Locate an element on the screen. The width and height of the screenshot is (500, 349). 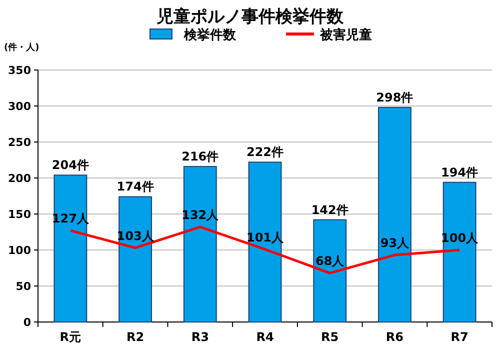
data-label: 298件 is located at coordinates (395, 97).